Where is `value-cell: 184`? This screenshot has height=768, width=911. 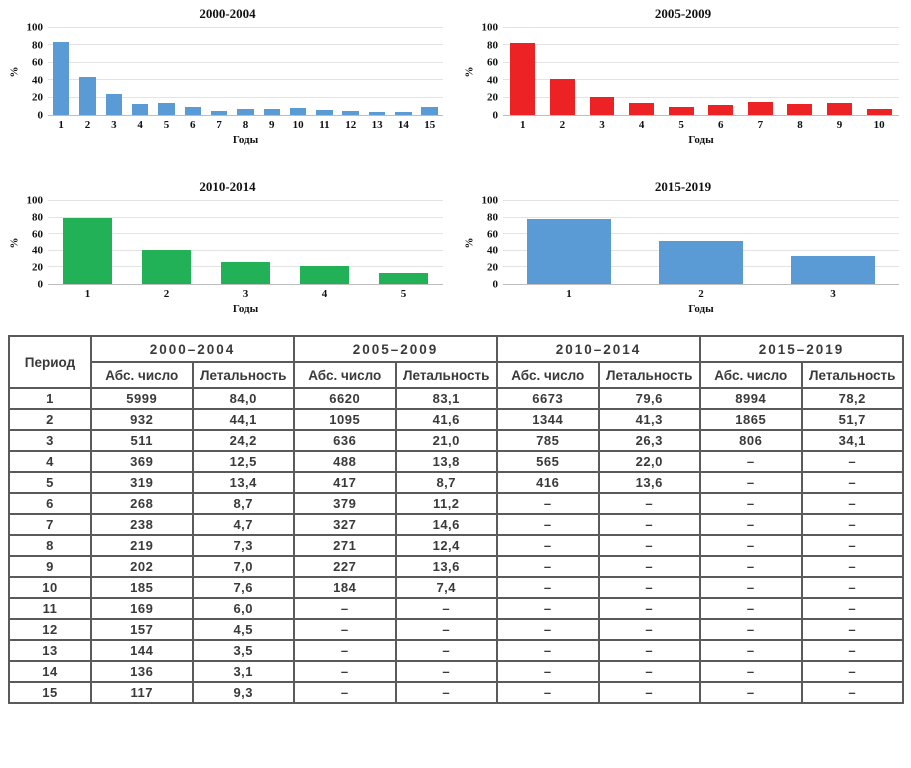 value-cell: 184 is located at coordinates (345, 587).